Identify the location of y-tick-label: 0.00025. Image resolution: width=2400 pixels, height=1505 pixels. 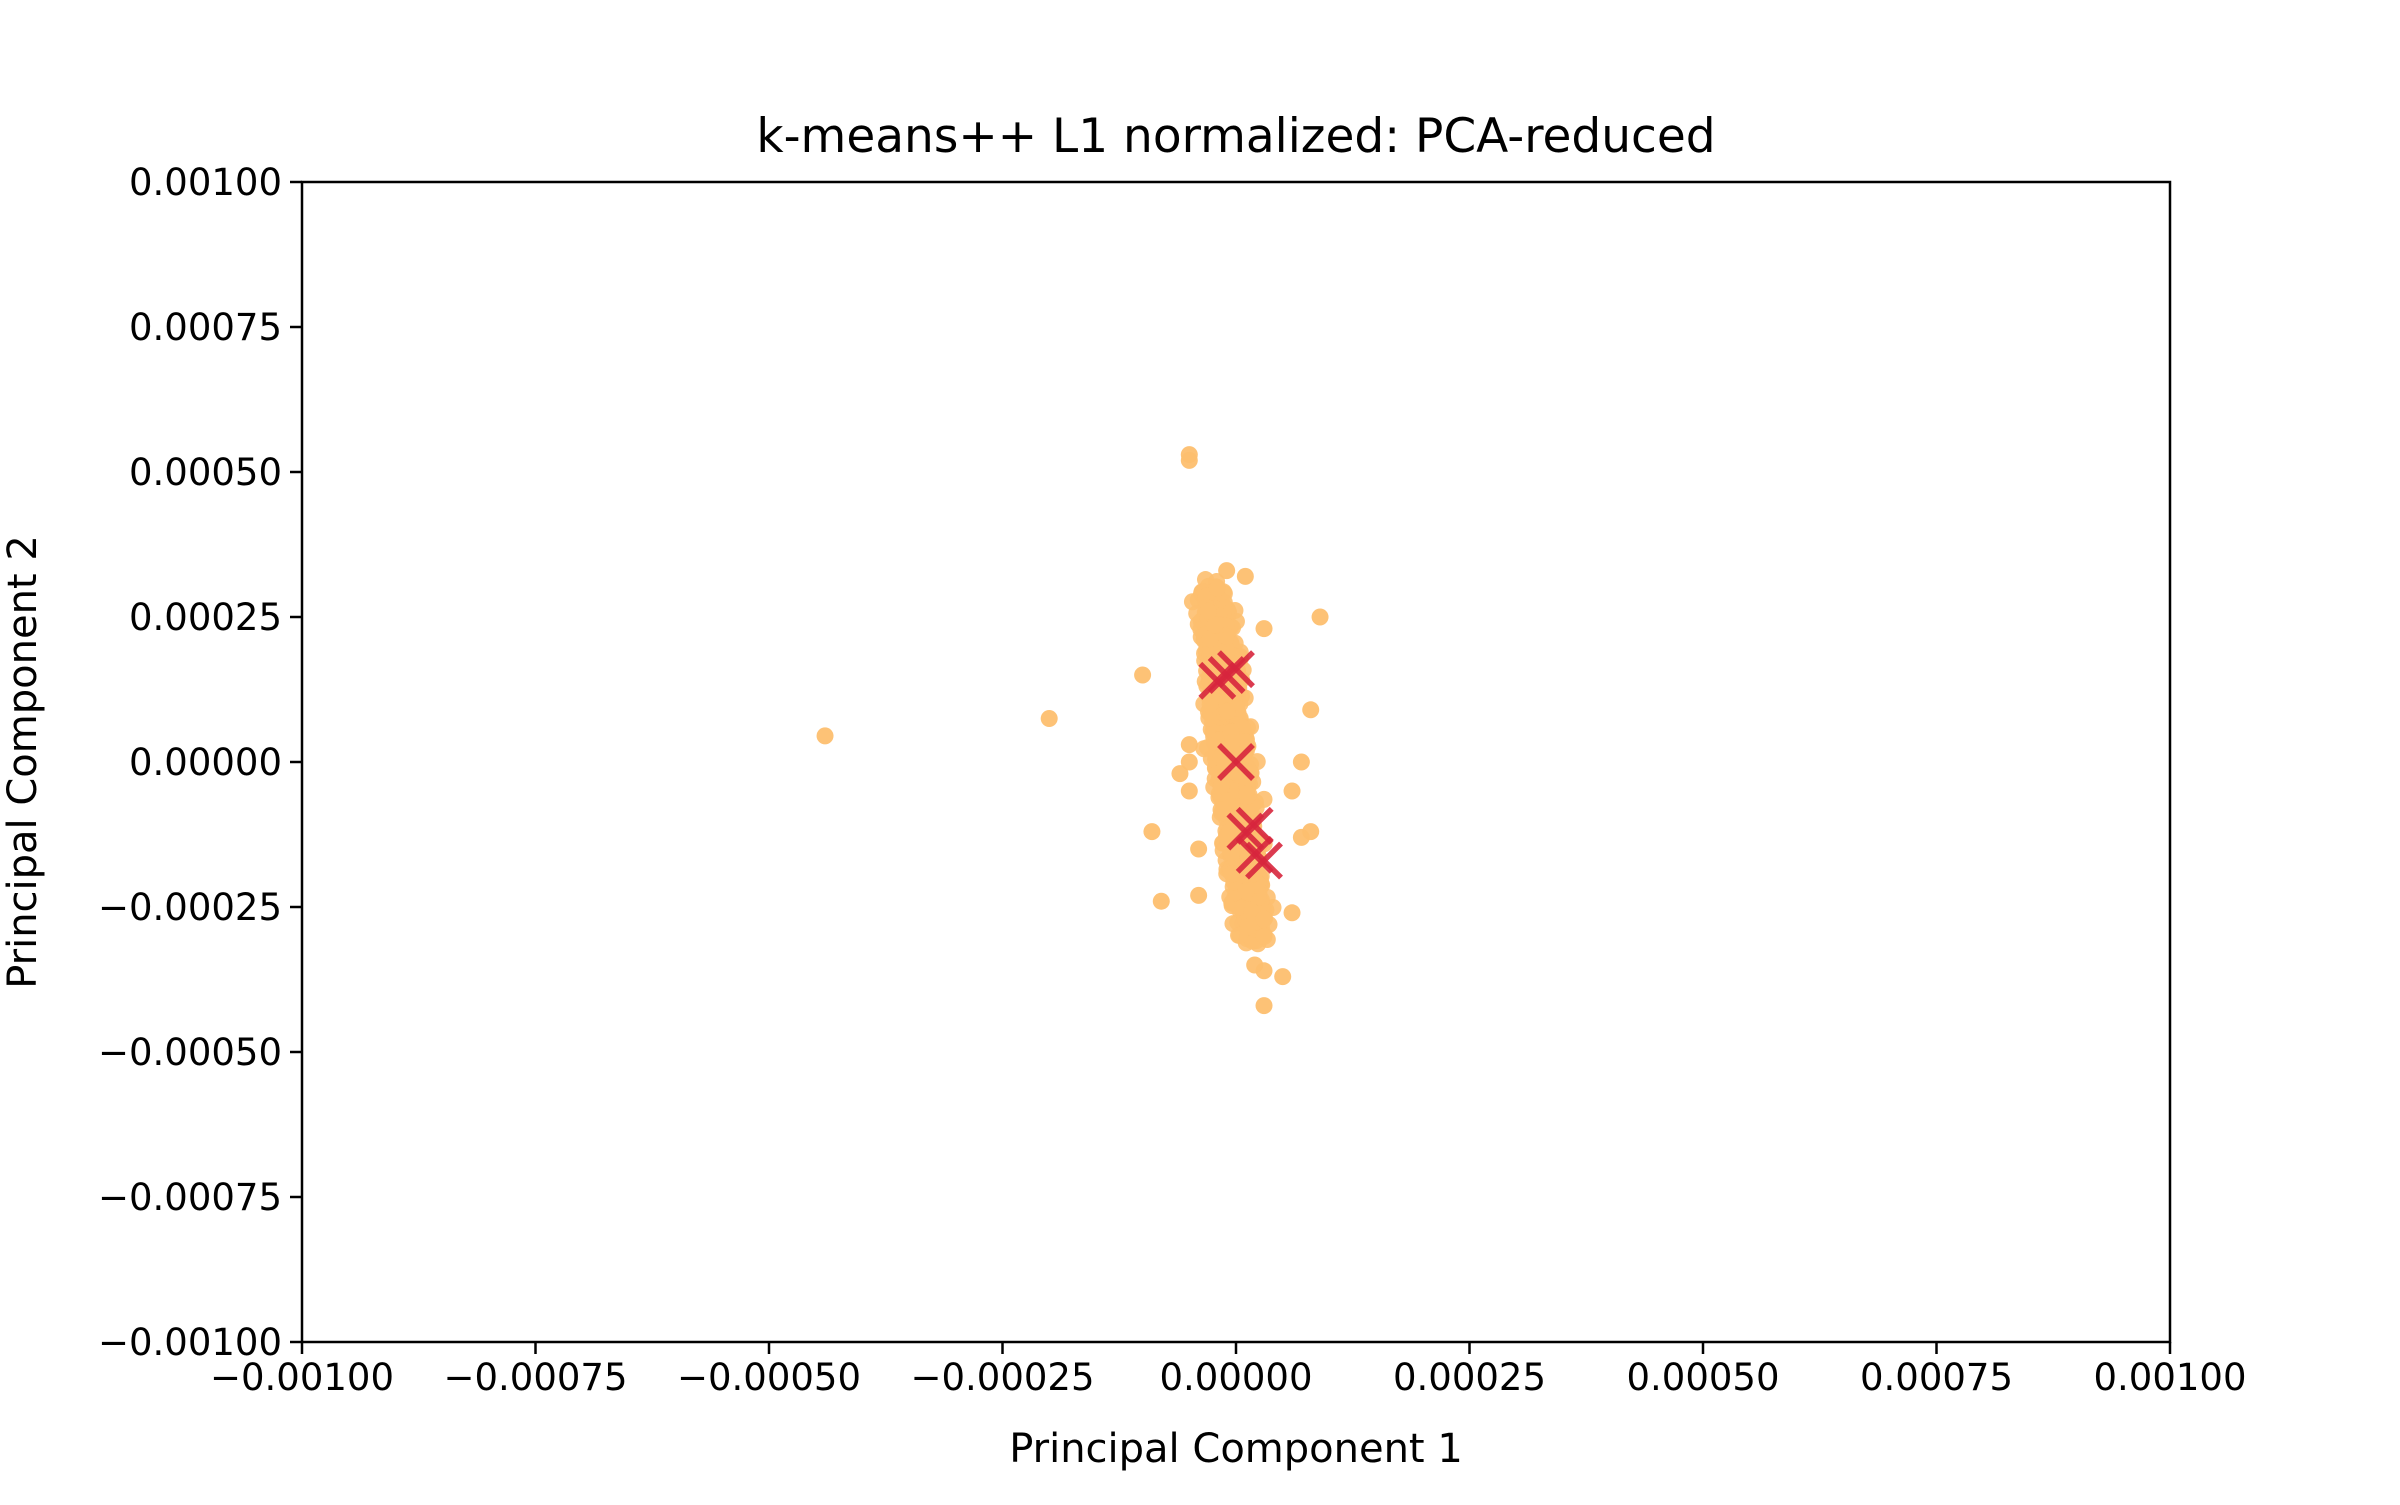
(205, 617).